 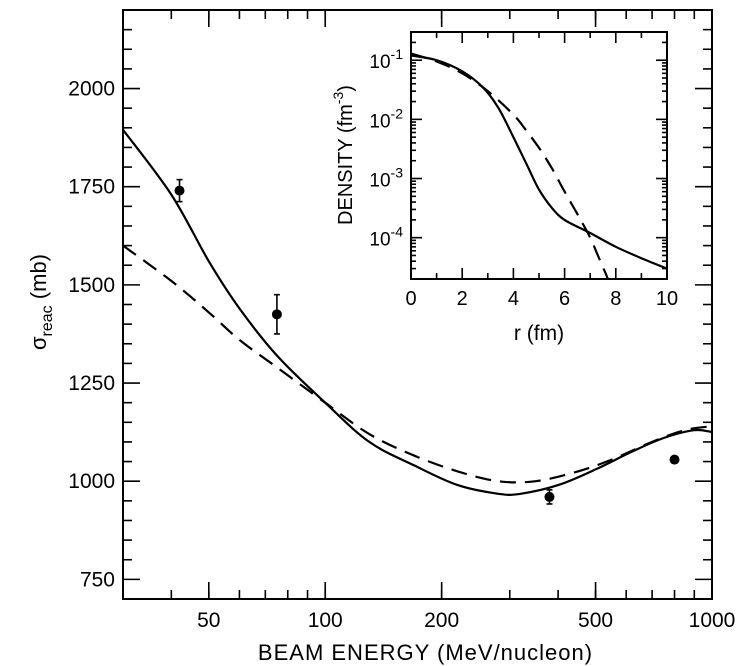 What do you see at coordinates (91, 383) in the screenshot?
I see `y-tick-label: 1250` at bounding box center [91, 383].